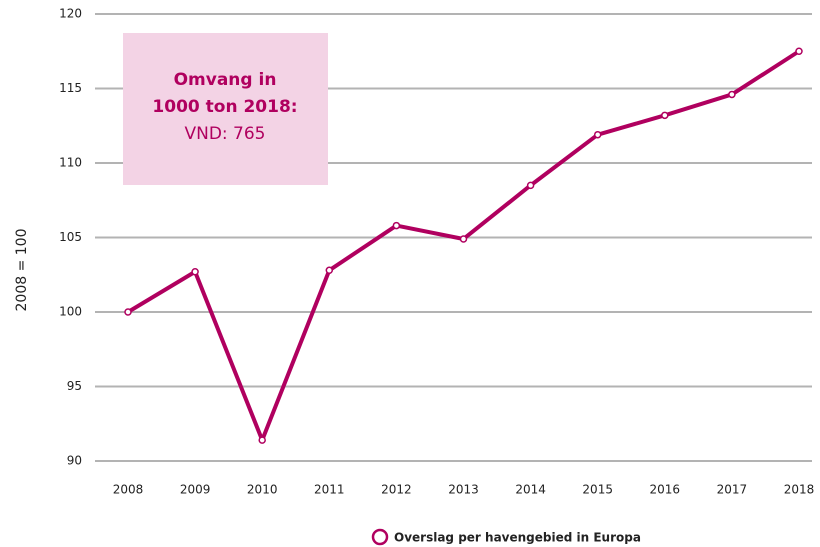  I want to click on x-tick-label: 2016, so click(665, 490).